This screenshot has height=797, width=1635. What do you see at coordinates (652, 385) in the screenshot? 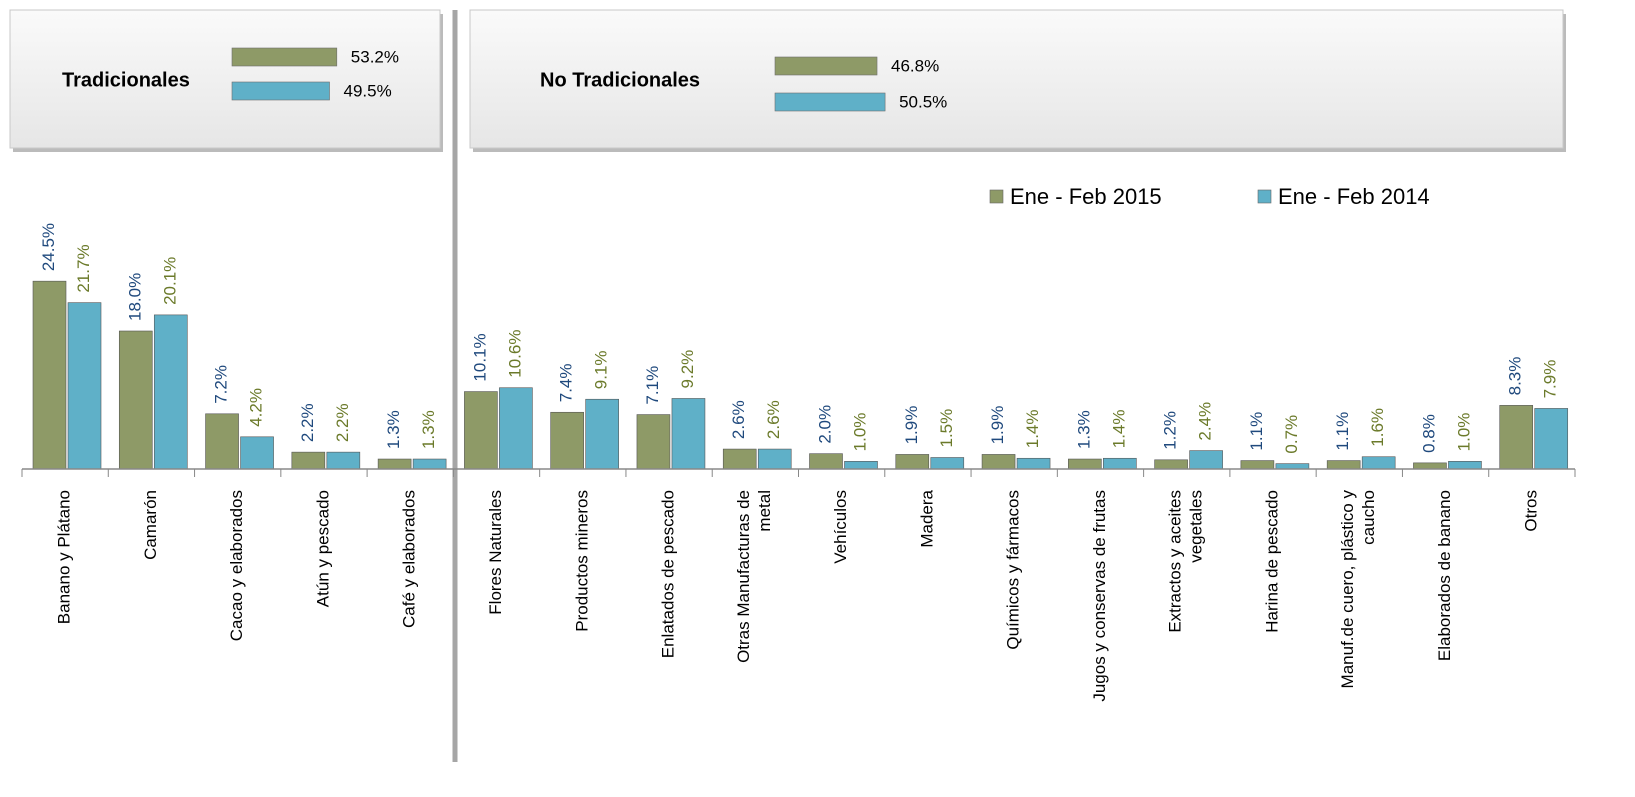
I see `value-label: 7.1%` at bounding box center [652, 385].